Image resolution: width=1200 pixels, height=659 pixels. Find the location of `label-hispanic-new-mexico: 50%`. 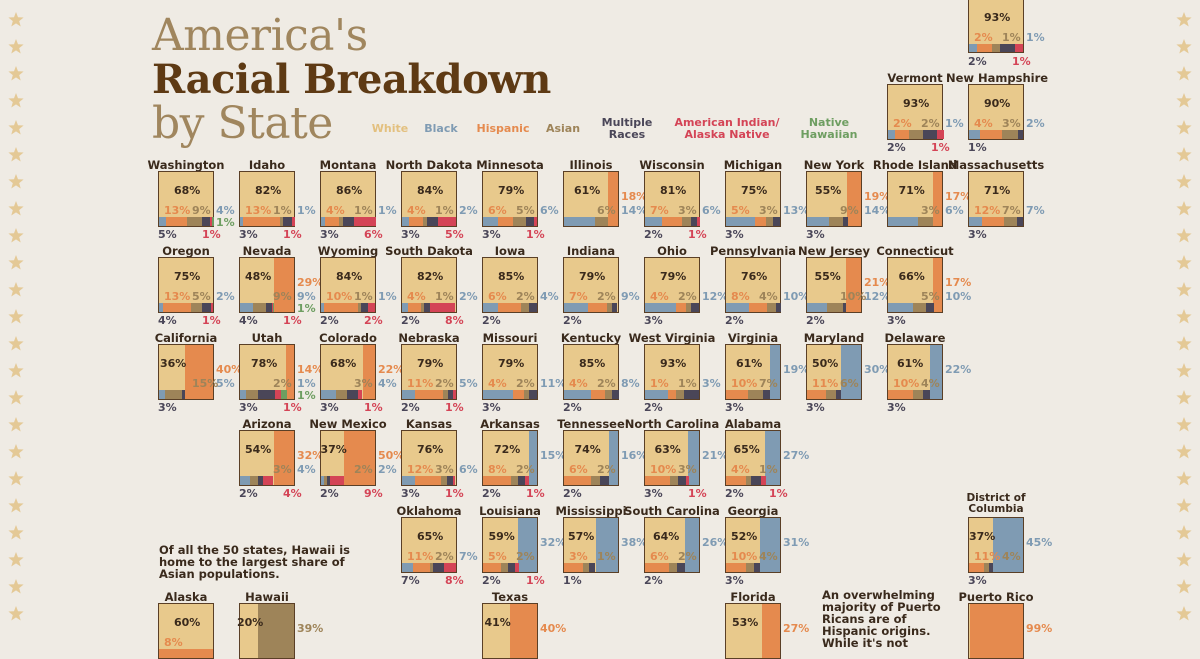

label-hispanic-new-mexico: 50% is located at coordinates (391, 455).